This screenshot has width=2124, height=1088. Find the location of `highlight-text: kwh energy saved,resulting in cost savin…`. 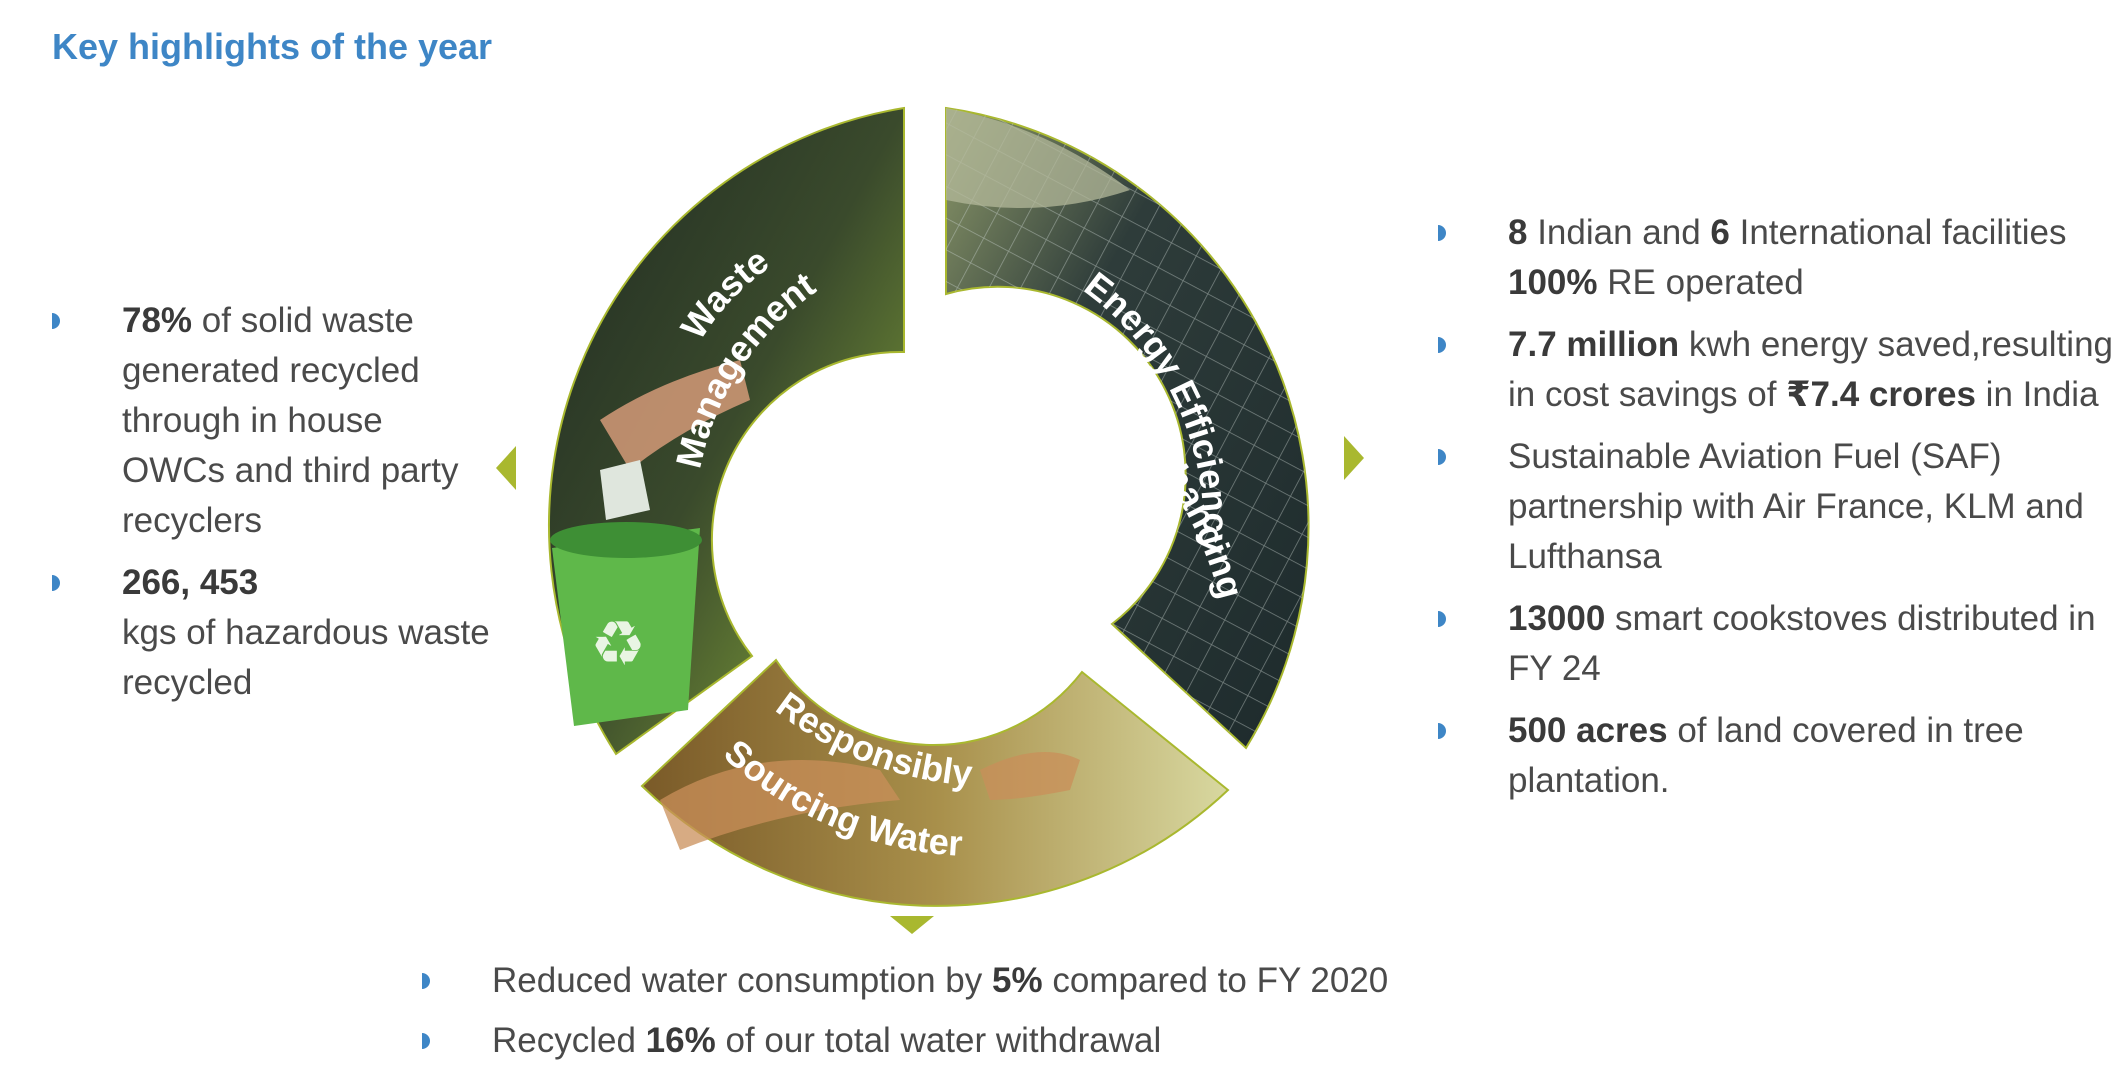

highlight-text: kwh energy saved,resulting in cost savin… is located at coordinates (1810, 369).